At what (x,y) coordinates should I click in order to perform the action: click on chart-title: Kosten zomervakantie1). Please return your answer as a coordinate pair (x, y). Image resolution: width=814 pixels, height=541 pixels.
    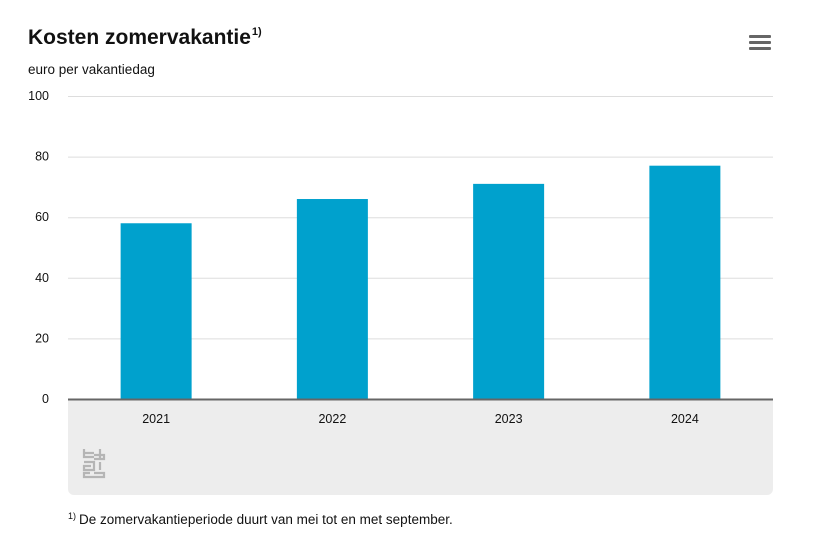
    Looking at the image, I should click on (145, 38).